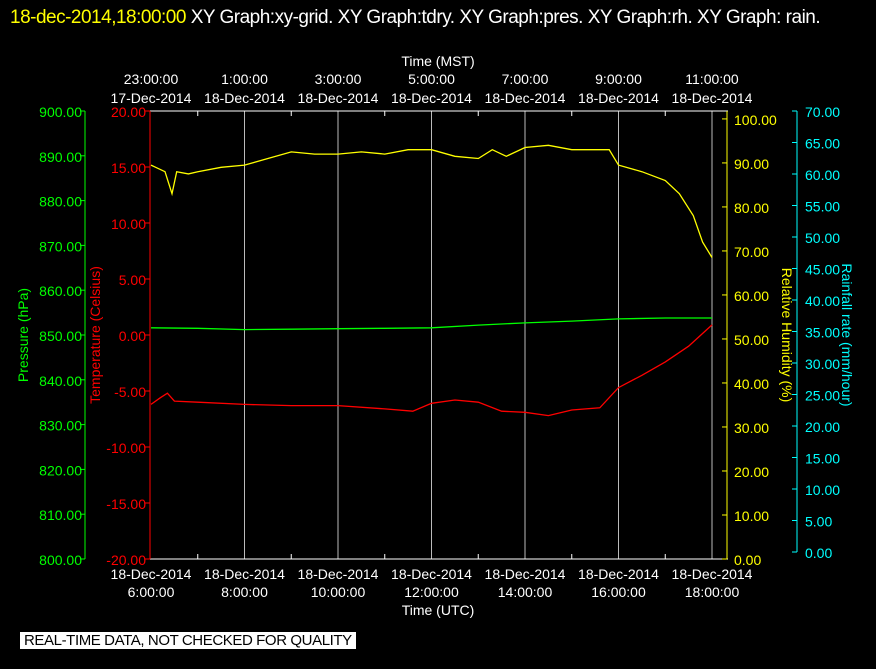 The height and width of the screenshot is (669, 876). What do you see at coordinates (60, 112) in the screenshot?
I see `pressure-tick-label: 900.00` at bounding box center [60, 112].